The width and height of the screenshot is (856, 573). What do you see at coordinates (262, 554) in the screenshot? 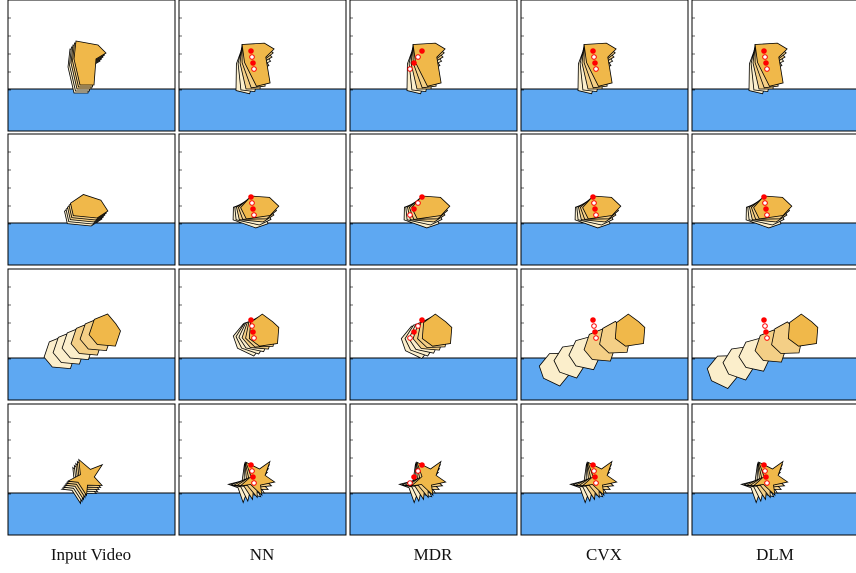
I see `column-label: NN` at bounding box center [262, 554].